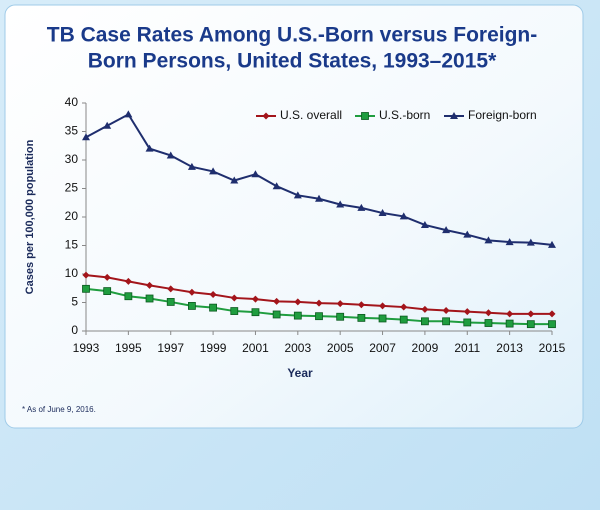 The width and height of the screenshot is (600, 515). Describe the element at coordinates (502, 115) in the screenshot. I see `legend-label: Foreign-born` at that location.